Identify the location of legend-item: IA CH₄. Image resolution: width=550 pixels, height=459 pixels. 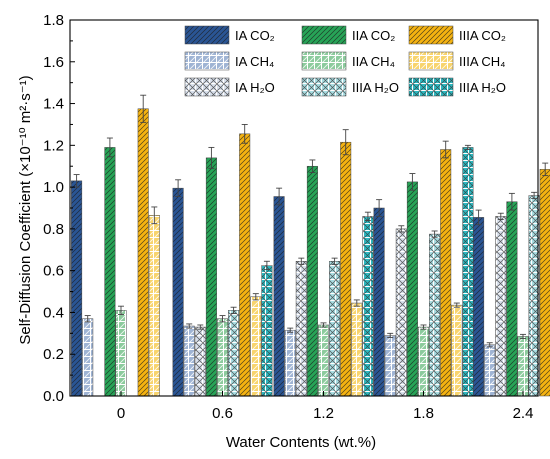
(229, 61).